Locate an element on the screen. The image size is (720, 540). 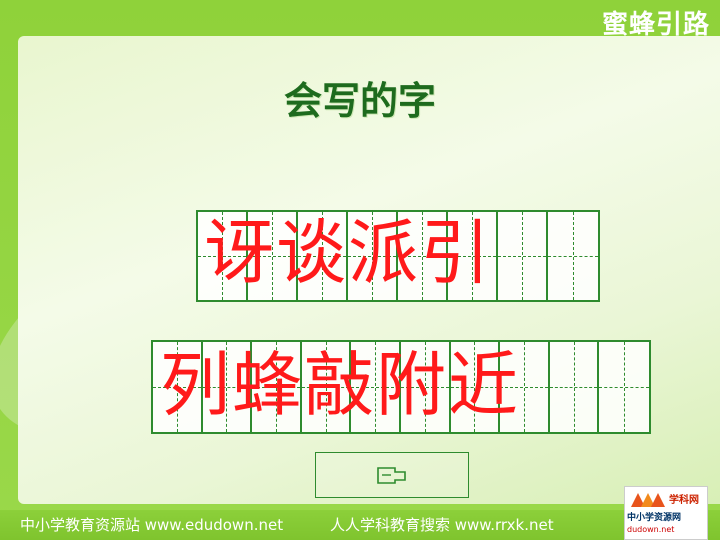
return-arrow-icon is located at coordinates (391, 475).